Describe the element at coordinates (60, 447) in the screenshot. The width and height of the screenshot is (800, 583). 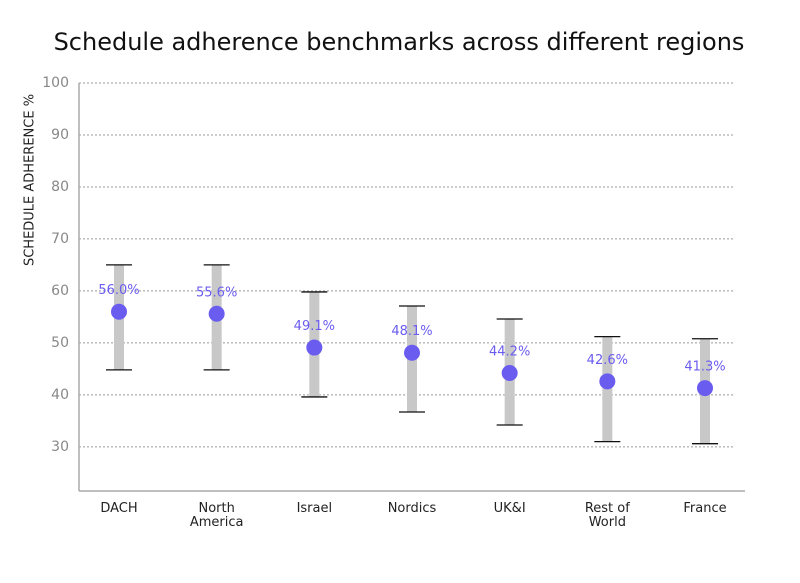
I see `y-tick-label: 30` at that location.